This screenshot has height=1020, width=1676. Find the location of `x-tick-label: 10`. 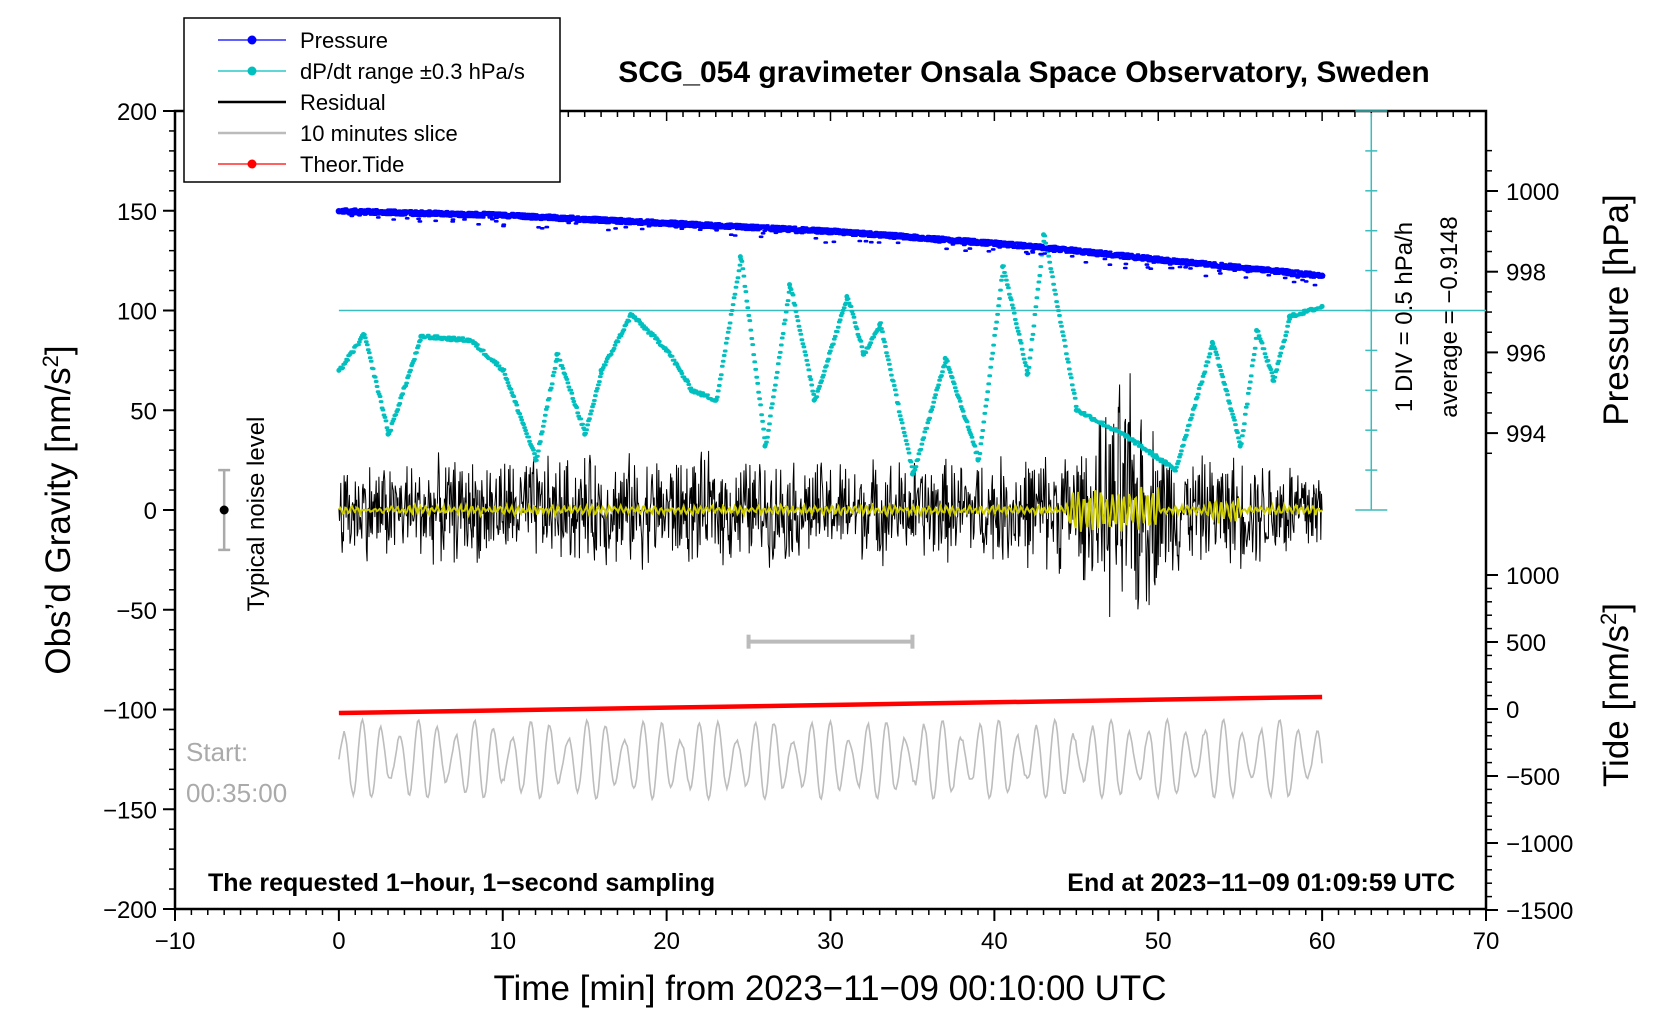

x-tick-label: 10 is located at coordinates (502, 941).